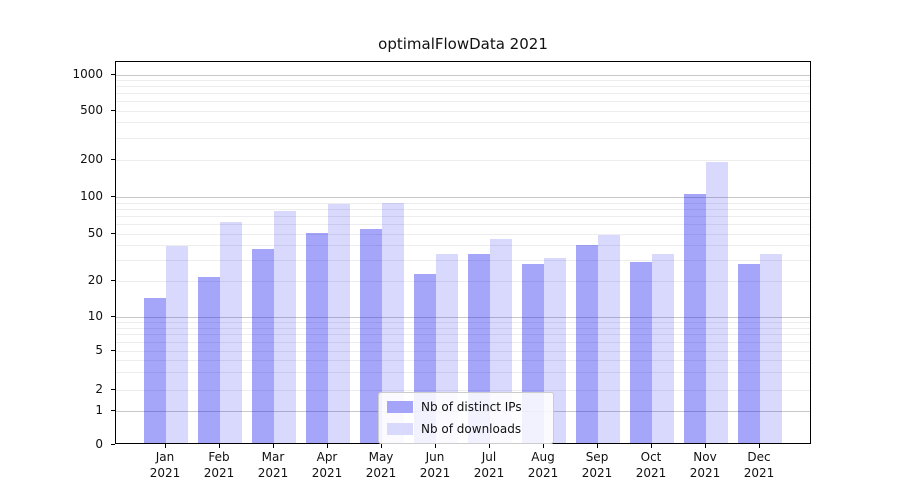 The image size is (900, 500). What do you see at coordinates (381, 465) in the screenshot?
I see `x-tick-label-may: May 2021` at bounding box center [381, 465].